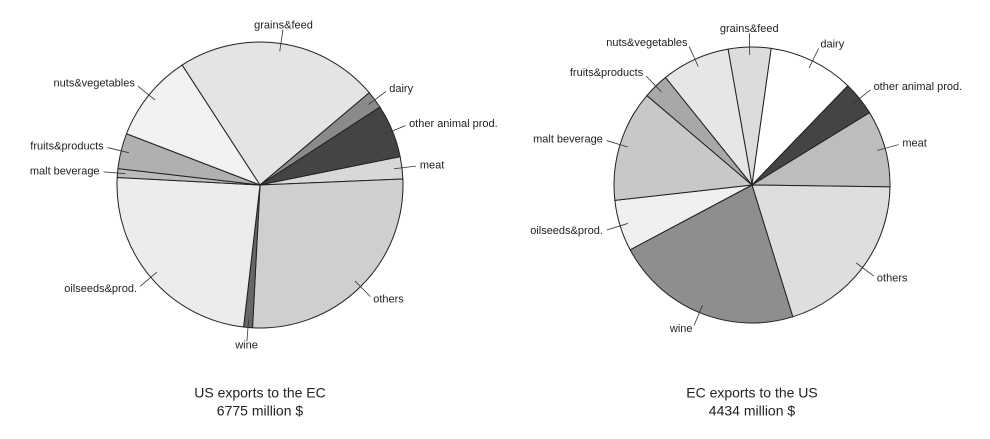 Image resolution: width=990 pixels, height=439 pixels. I want to click on chart-subtitle: 4434 million $, so click(752, 411).